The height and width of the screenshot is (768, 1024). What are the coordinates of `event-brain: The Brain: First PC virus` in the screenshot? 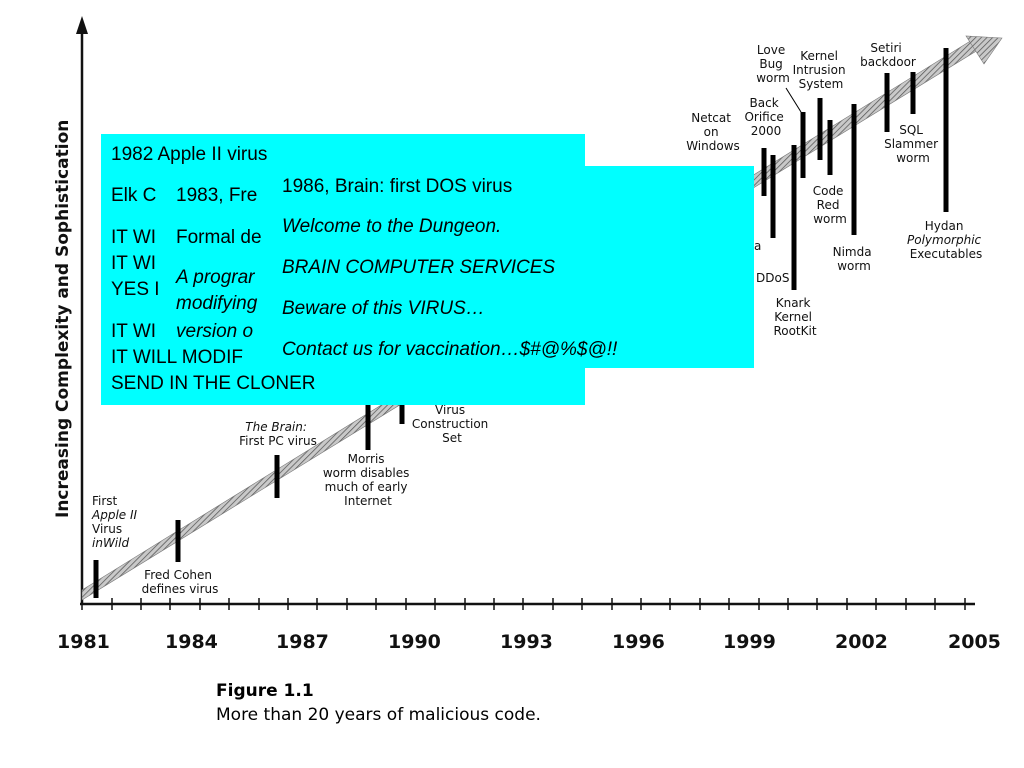 It's located at (278, 434).